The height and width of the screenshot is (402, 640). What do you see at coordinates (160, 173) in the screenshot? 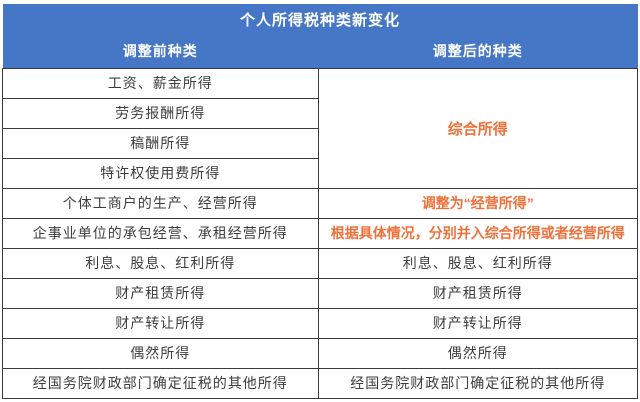
I see `cell-before: 特许权使用费所得` at bounding box center [160, 173].